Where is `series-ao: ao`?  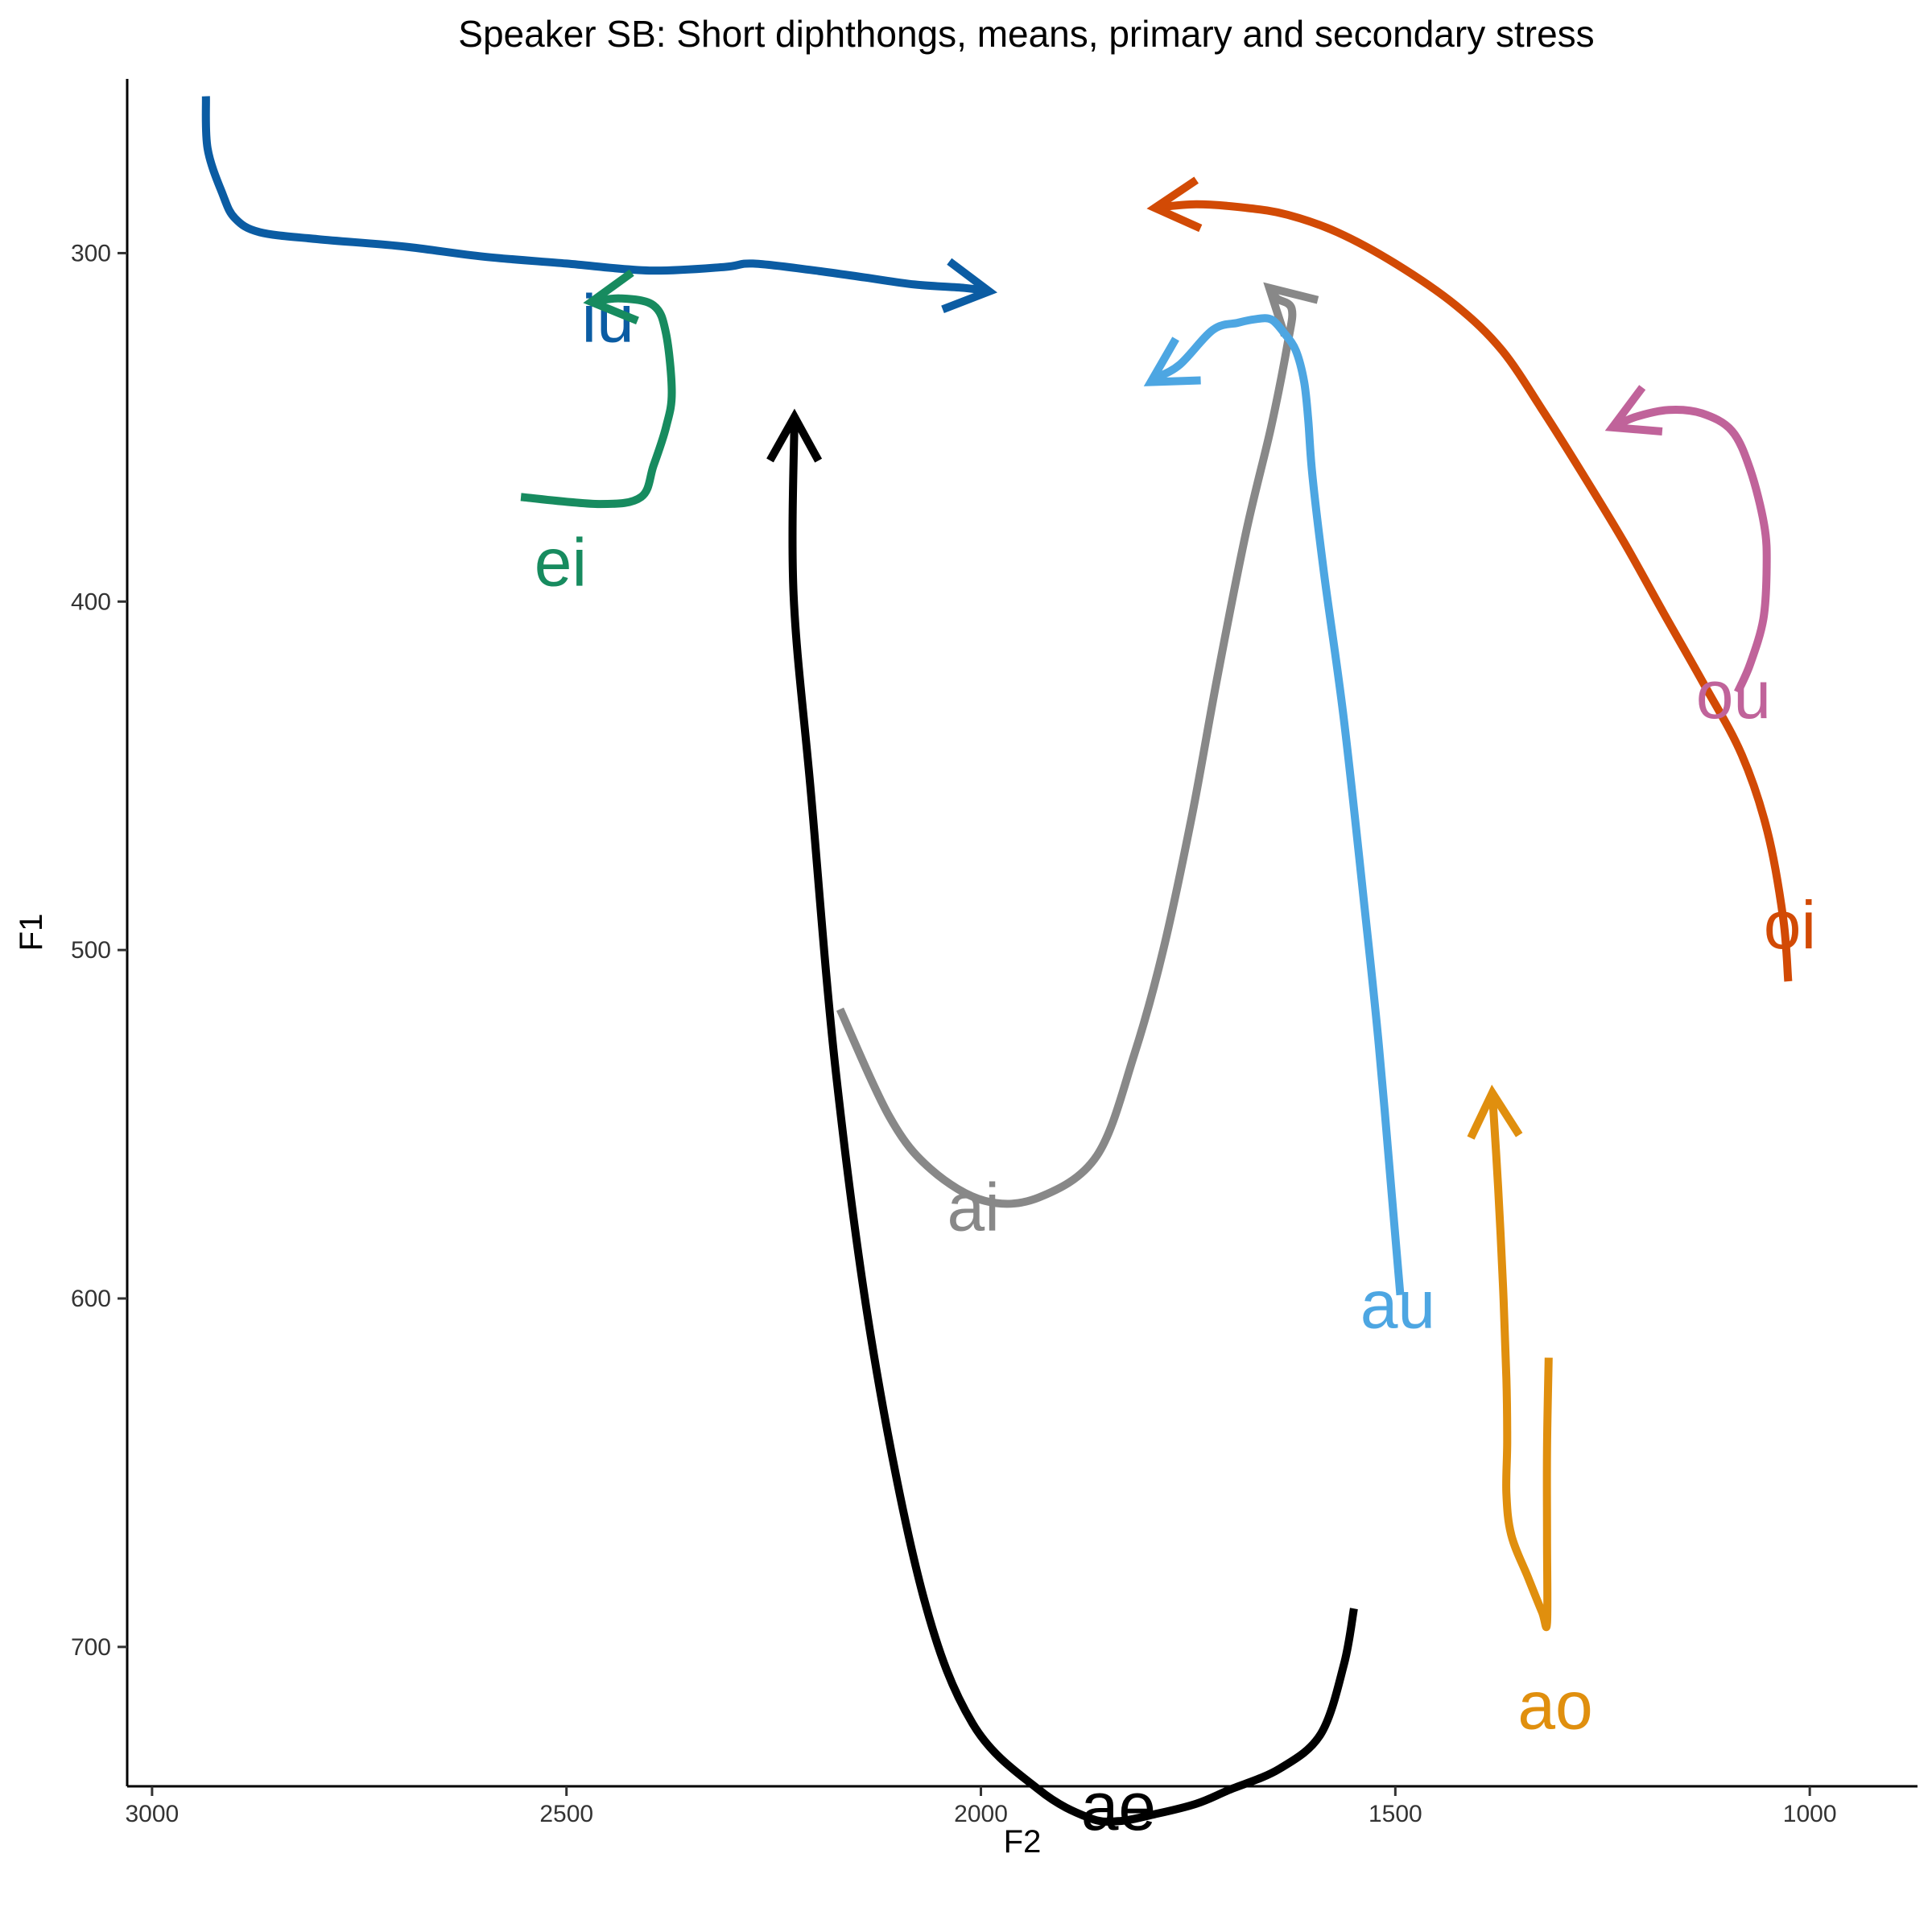
series-ao: ao is located at coordinates (1530, 1413).